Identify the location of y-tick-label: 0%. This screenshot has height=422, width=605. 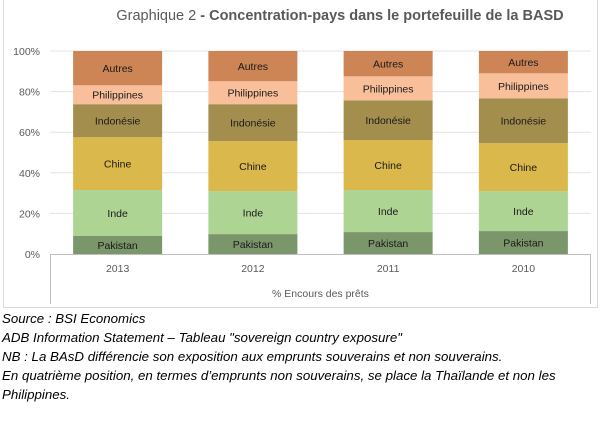
(32, 255).